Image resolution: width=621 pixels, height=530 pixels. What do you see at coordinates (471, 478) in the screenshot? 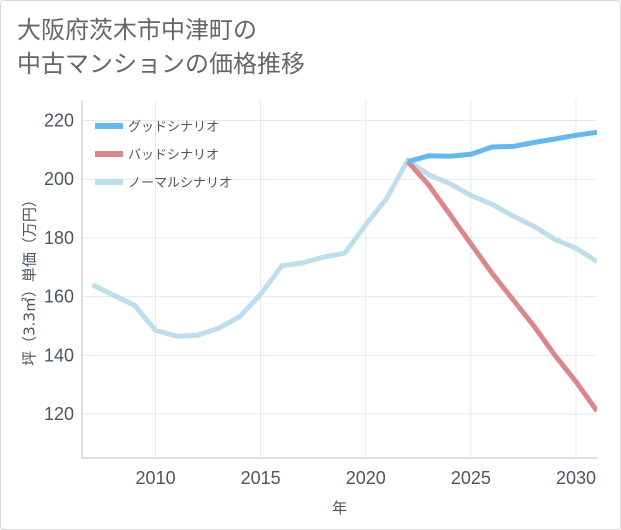
I see `x-tick-label: 2025` at bounding box center [471, 478].